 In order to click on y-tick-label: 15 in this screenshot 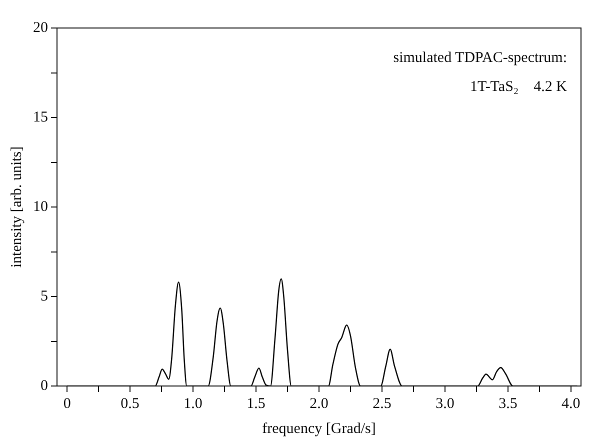, I will do `click(40, 117)`.